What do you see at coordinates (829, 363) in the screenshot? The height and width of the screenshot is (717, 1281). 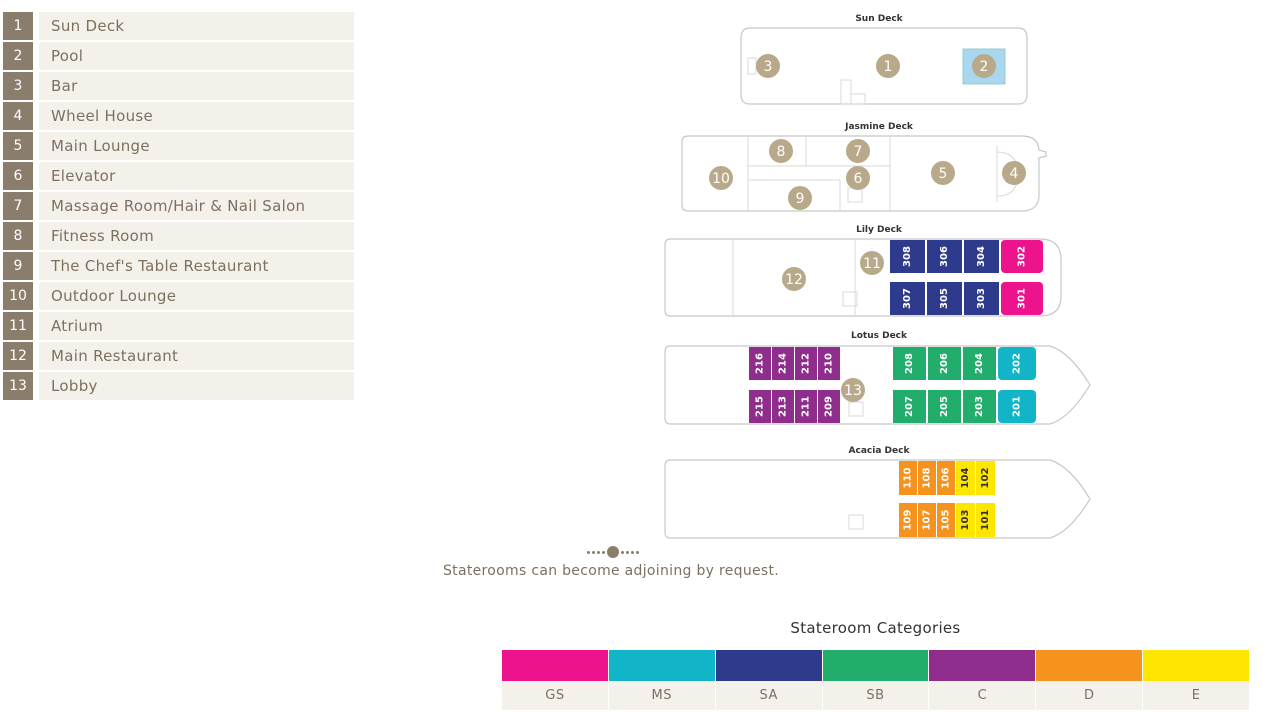 I see `stateroom-210: 210` at bounding box center [829, 363].